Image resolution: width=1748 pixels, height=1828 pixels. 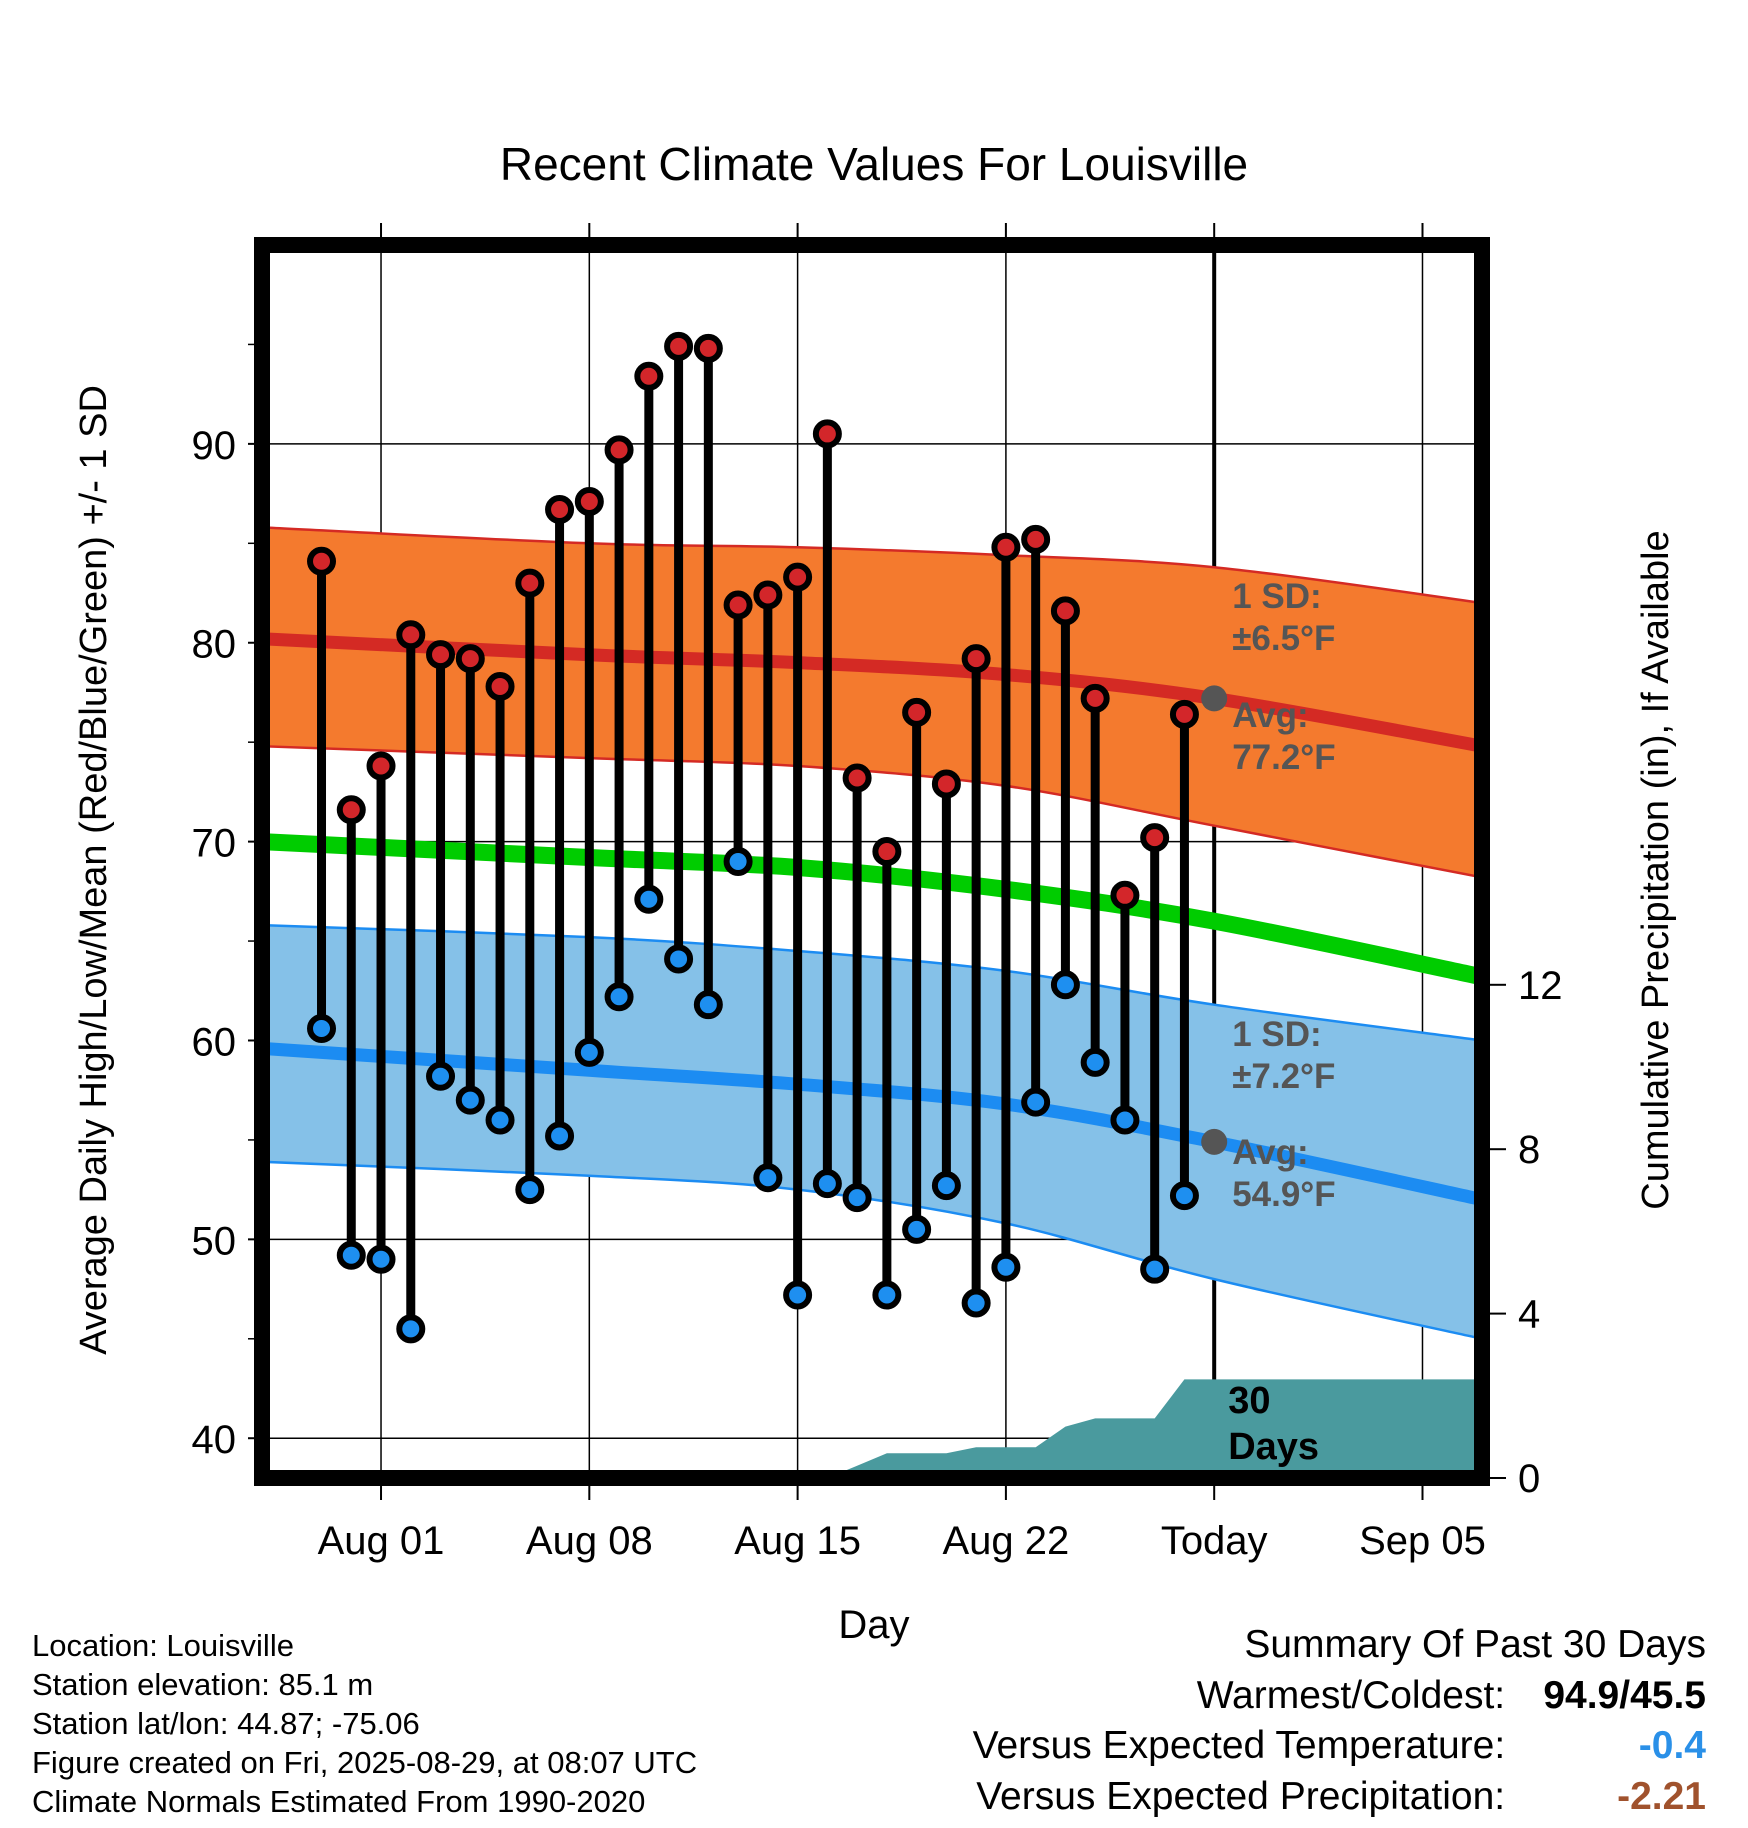 I want to click on footer-normals: Climate Normals Estimated From 1990-2020, so click(x=339, y=1801).